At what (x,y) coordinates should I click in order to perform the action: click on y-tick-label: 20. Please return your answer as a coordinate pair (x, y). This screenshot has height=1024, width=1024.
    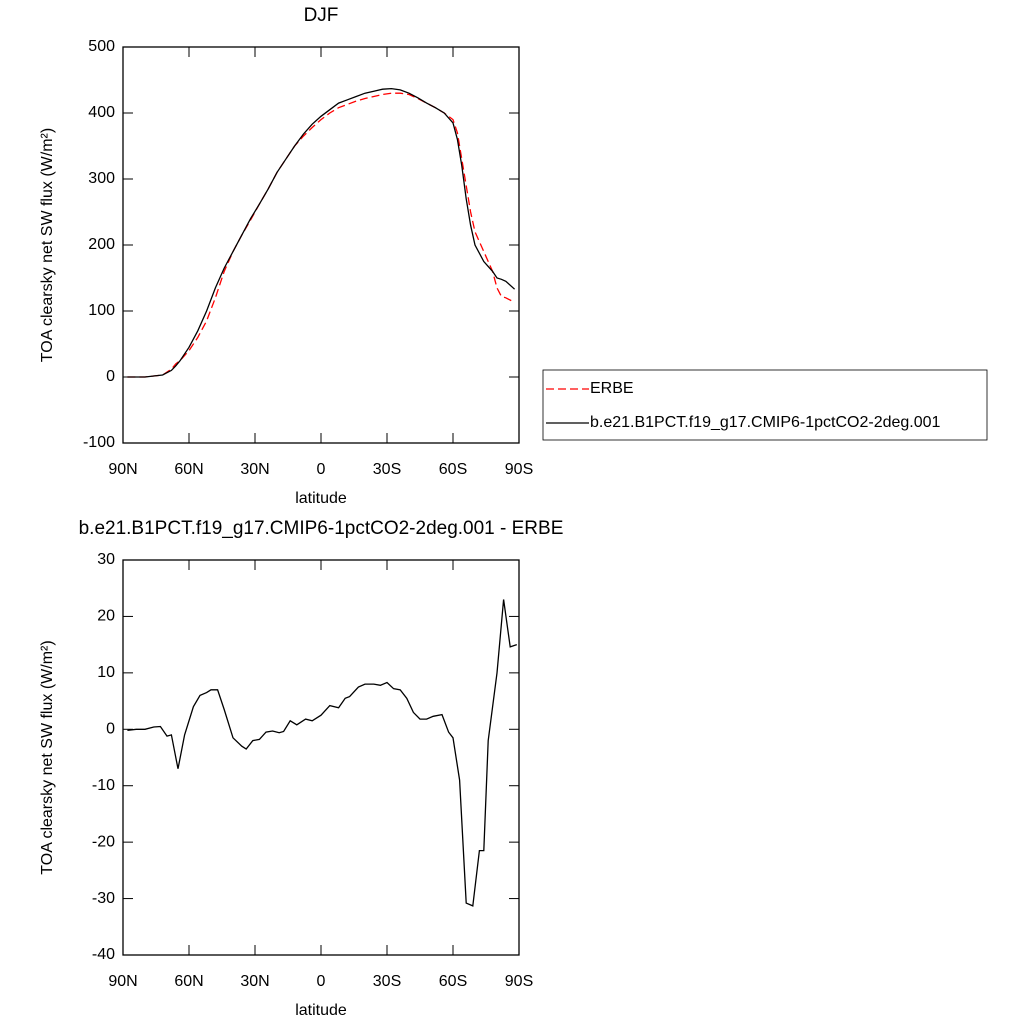
    Looking at the image, I should click on (106, 616).